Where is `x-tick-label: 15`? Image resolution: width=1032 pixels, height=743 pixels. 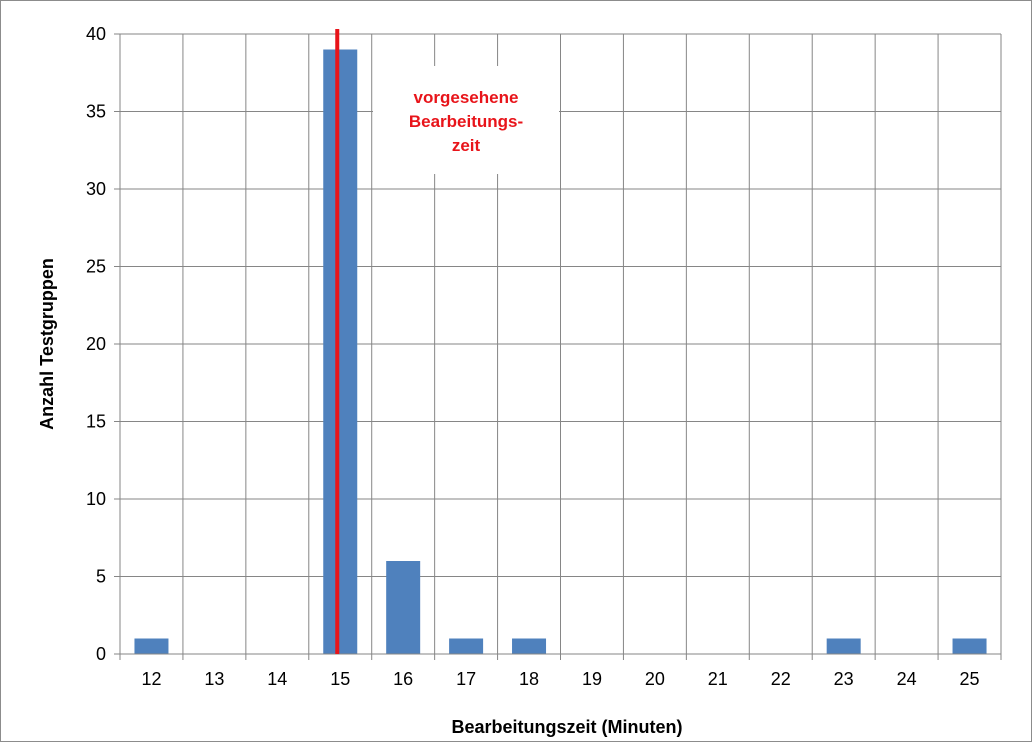 x-tick-label: 15 is located at coordinates (340, 679).